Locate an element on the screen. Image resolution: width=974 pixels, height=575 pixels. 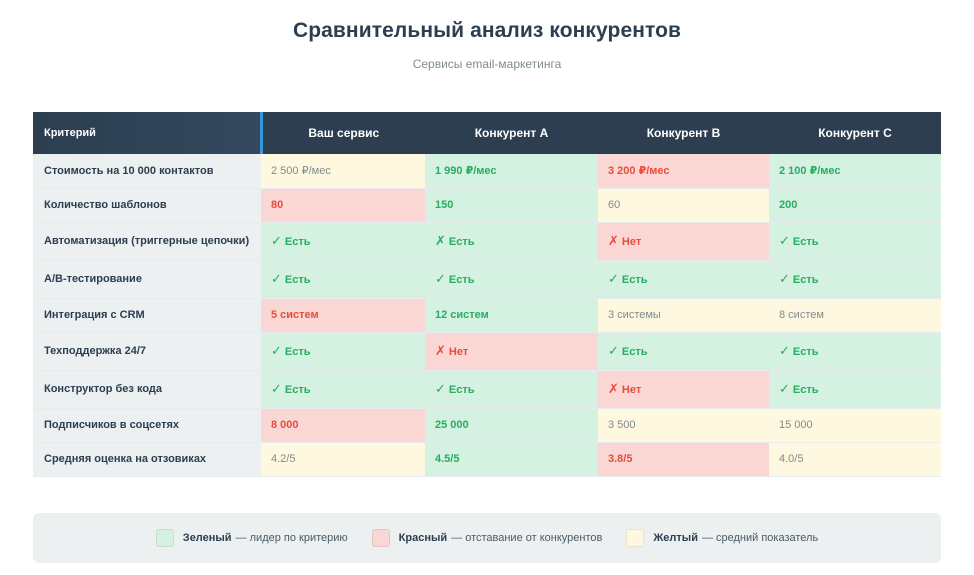
table-cell: 4.0/5 is located at coordinates (855, 459).